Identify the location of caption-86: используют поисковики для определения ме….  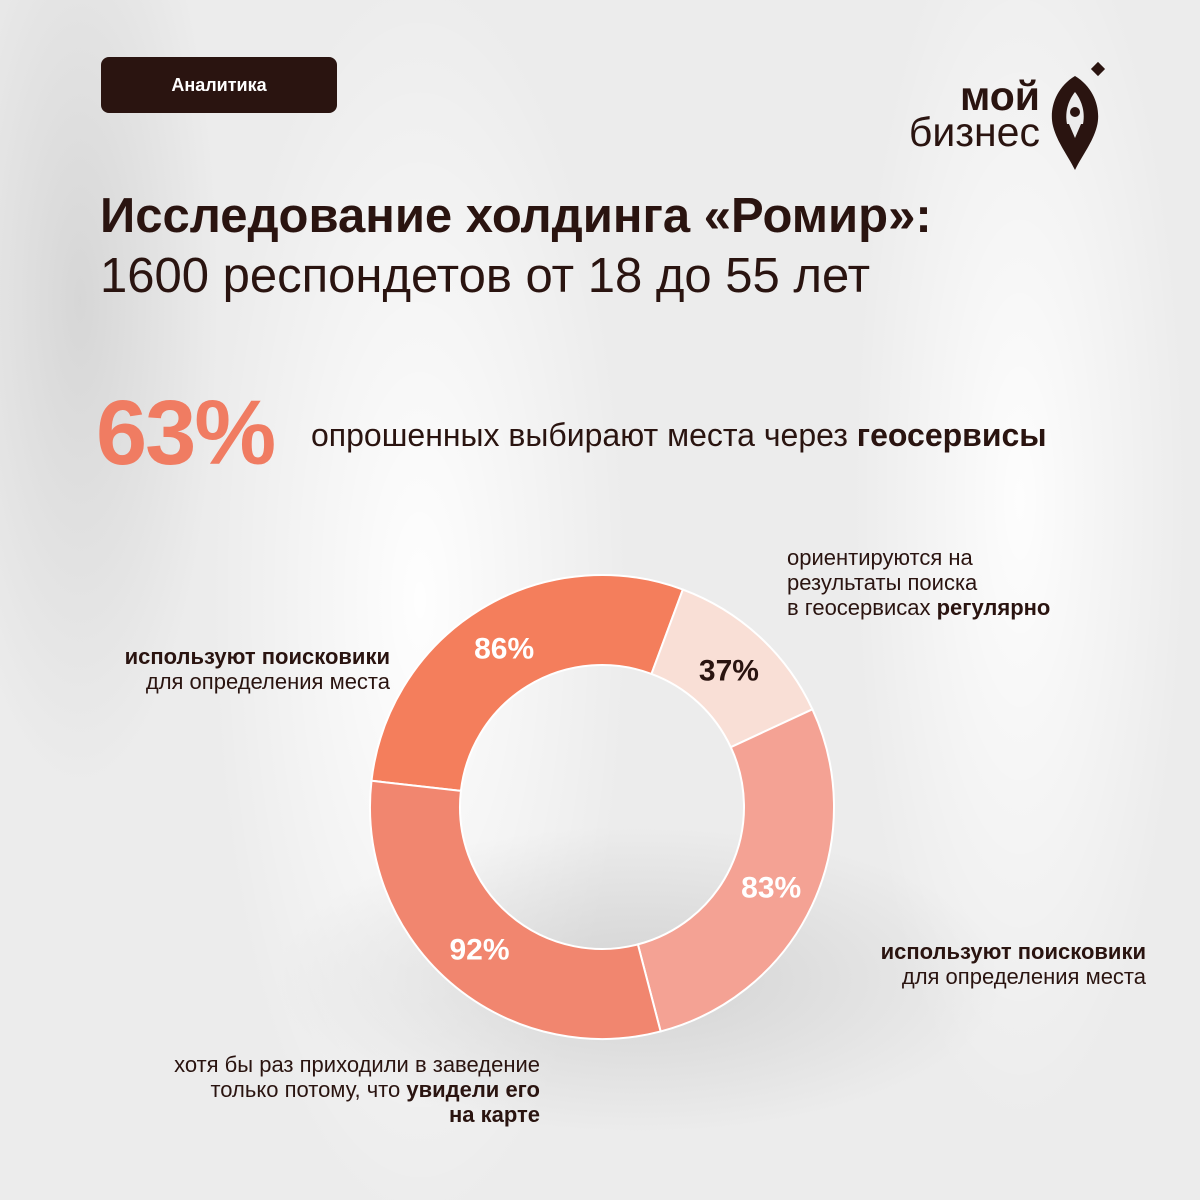
(215, 669).